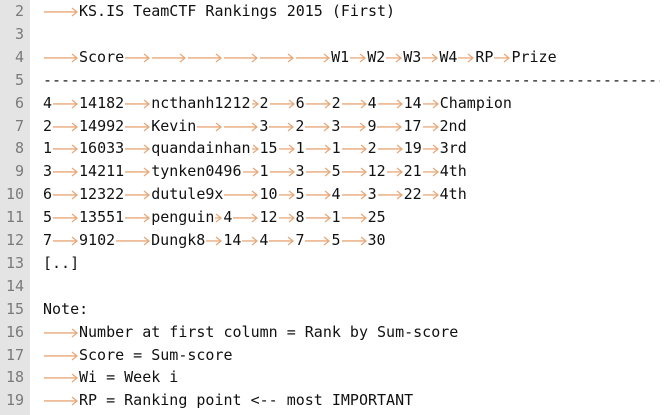 This screenshot has height=415, width=666. Describe the element at coordinates (232, 240) in the screenshot. I see `code-text: 14` at that location.